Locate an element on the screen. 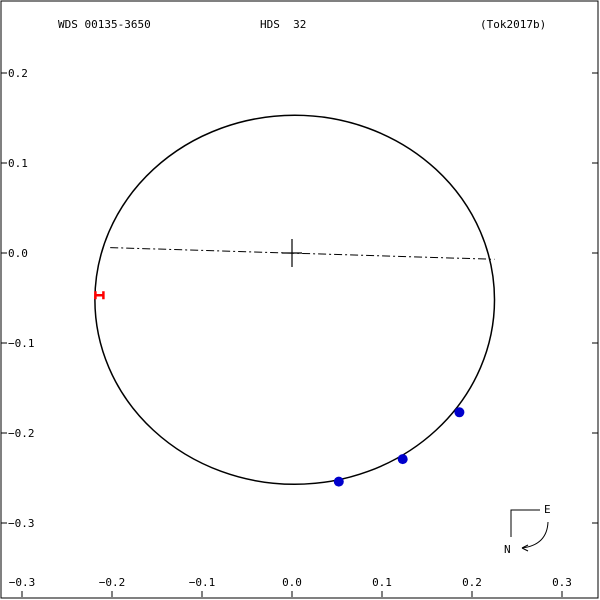 This screenshot has width=600, height=600. line-of-nodes is located at coordinates (302, 253).